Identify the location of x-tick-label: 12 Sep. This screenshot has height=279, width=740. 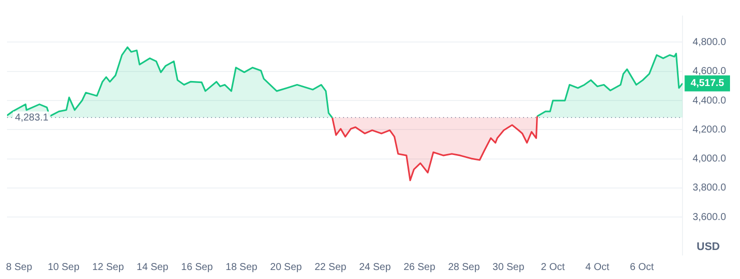
(108, 267).